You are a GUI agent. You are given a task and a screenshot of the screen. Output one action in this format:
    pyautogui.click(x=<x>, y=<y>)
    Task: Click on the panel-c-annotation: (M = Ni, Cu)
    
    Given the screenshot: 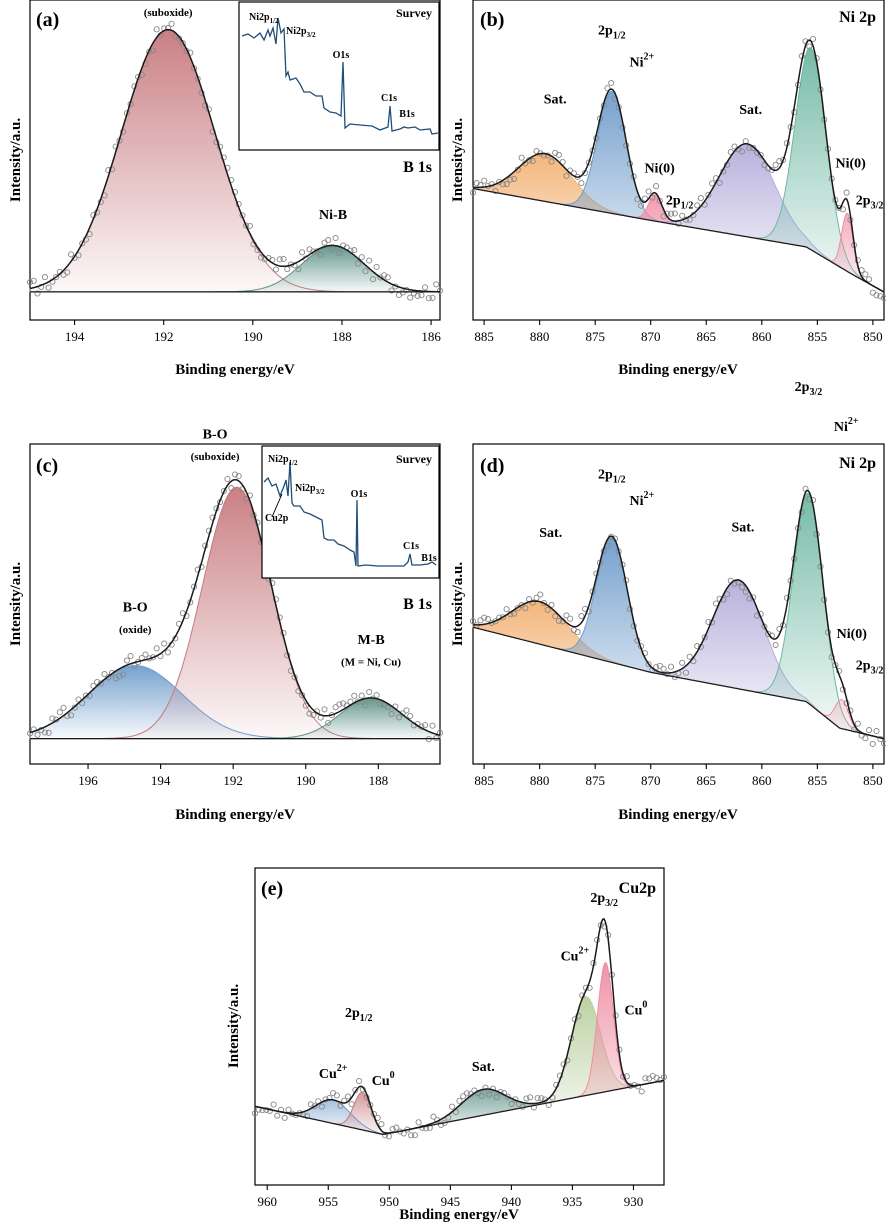 What is the action you would take?
    pyautogui.click(x=371, y=663)
    